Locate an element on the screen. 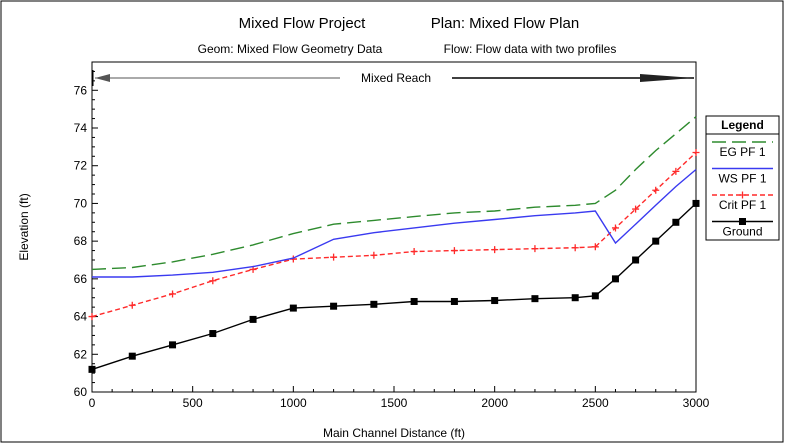 The image size is (785, 444). x-tick-label: 1000 is located at coordinates (293, 403).